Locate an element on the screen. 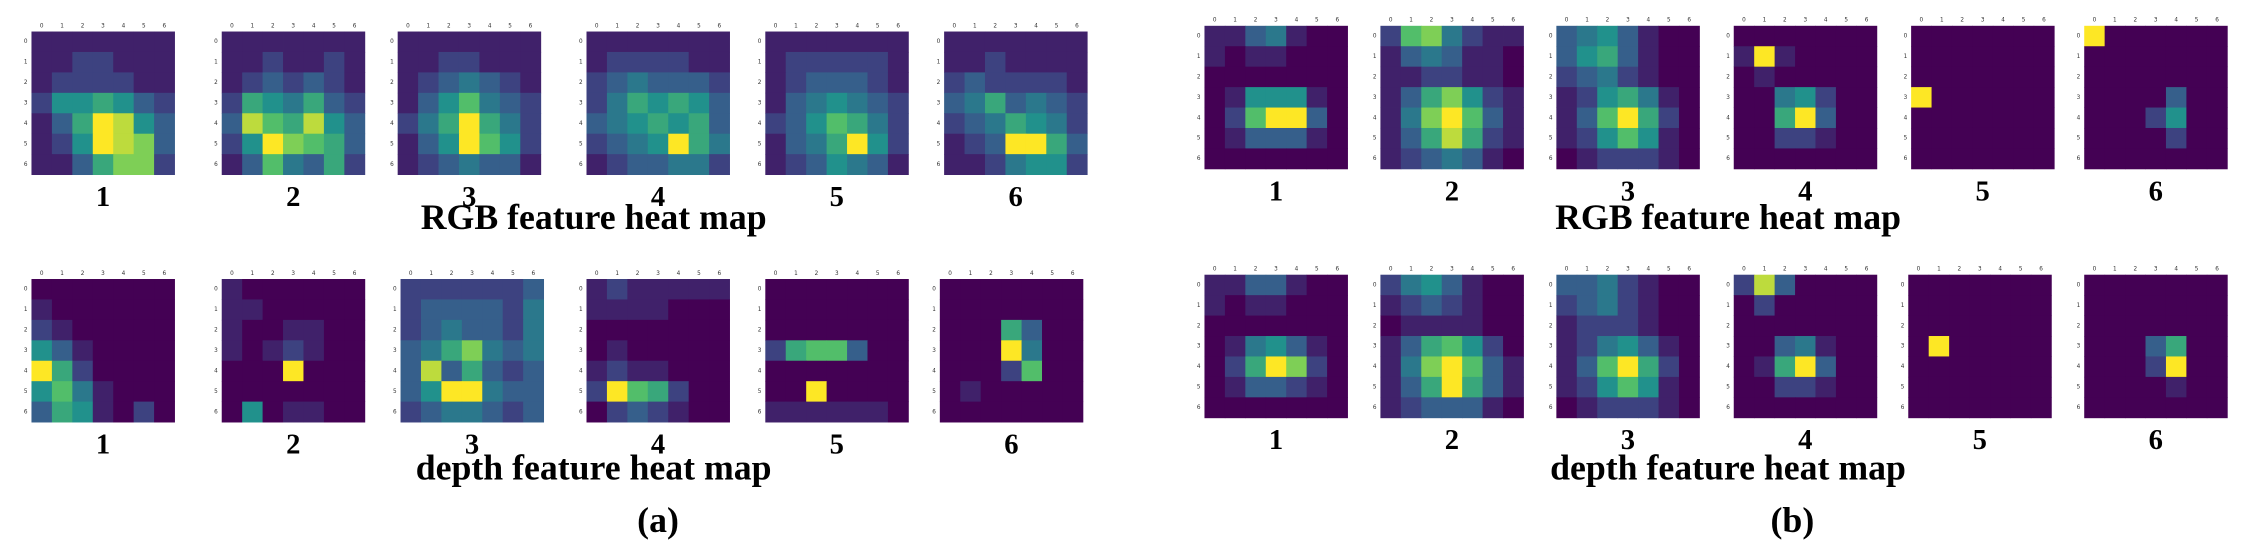  x-tick-label: 5 is located at coordinates (878, 274).